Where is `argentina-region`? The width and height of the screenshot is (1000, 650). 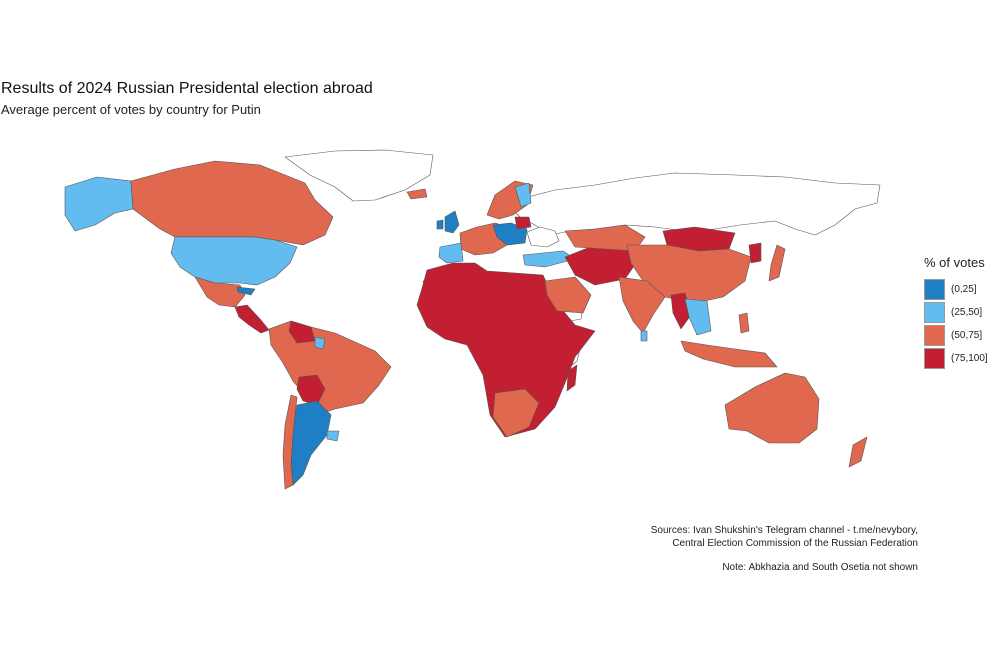 argentina-region is located at coordinates (311, 443).